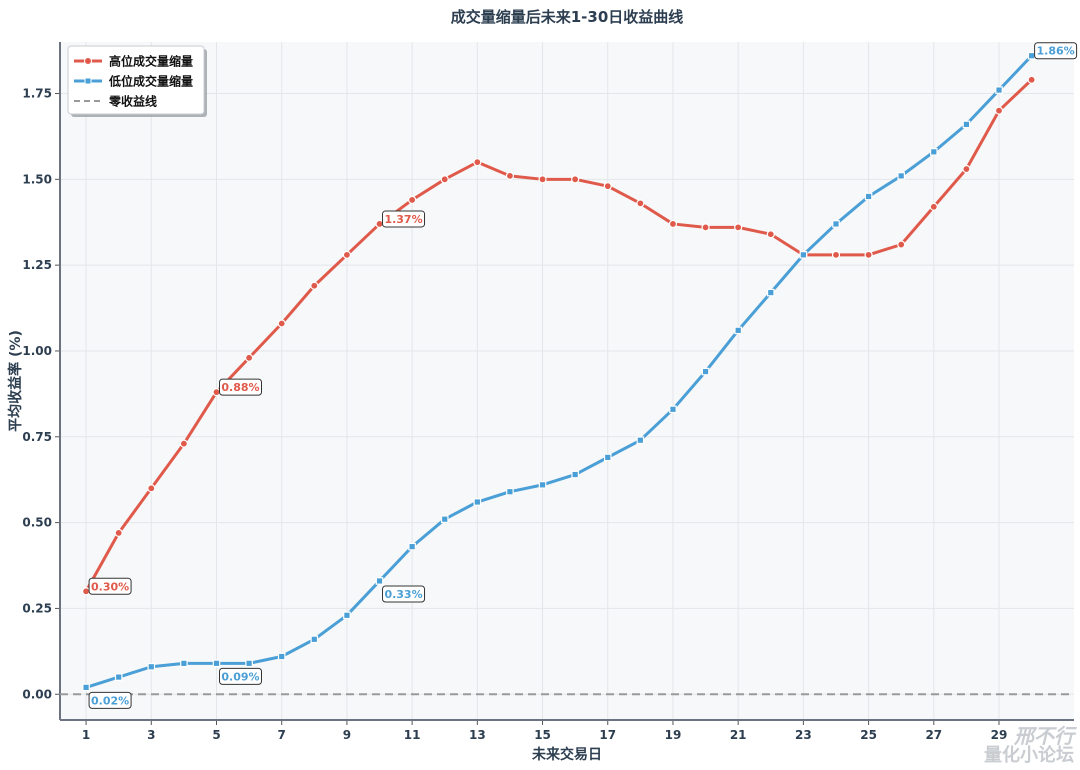  What do you see at coordinates (37, 265) in the screenshot?
I see `y-tick-label: 1.25` at bounding box center [37, 265].